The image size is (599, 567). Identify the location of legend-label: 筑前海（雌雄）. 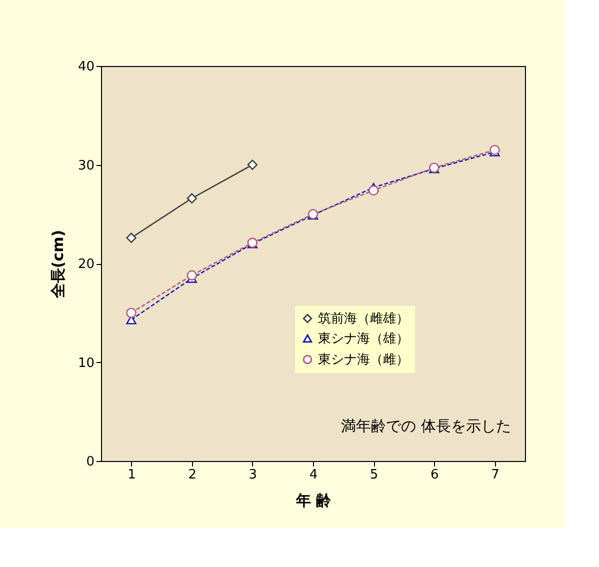
(363, 319).